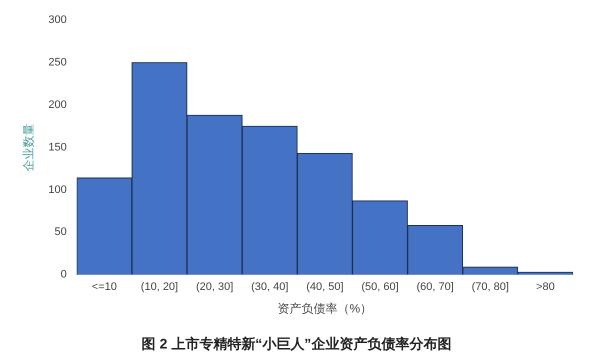  What do you see at coordinates (325, 287) in the screenshot?
I see `x-tick-label: (40, 50]` at bounding box center [325, 287].